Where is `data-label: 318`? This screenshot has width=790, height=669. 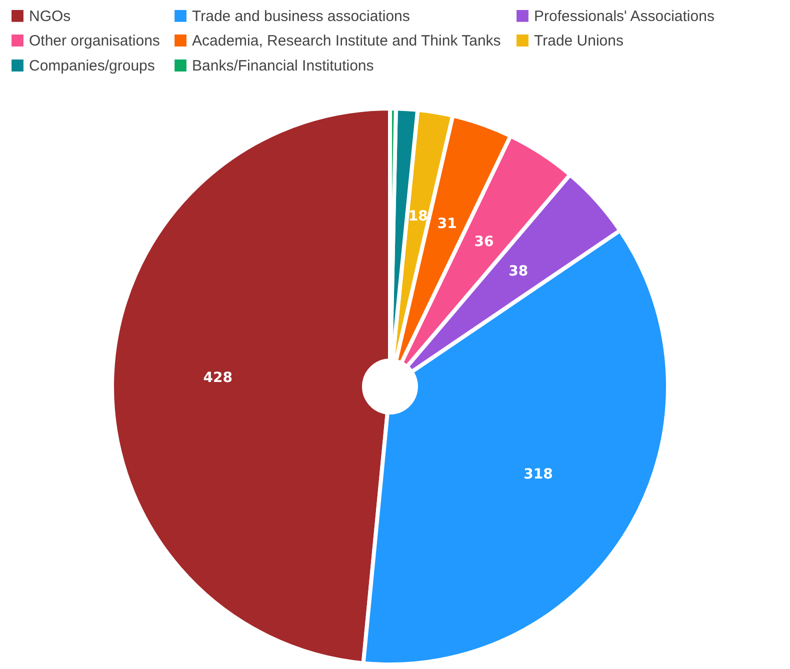
data-label: 318 is located at coordinates (538, 474).